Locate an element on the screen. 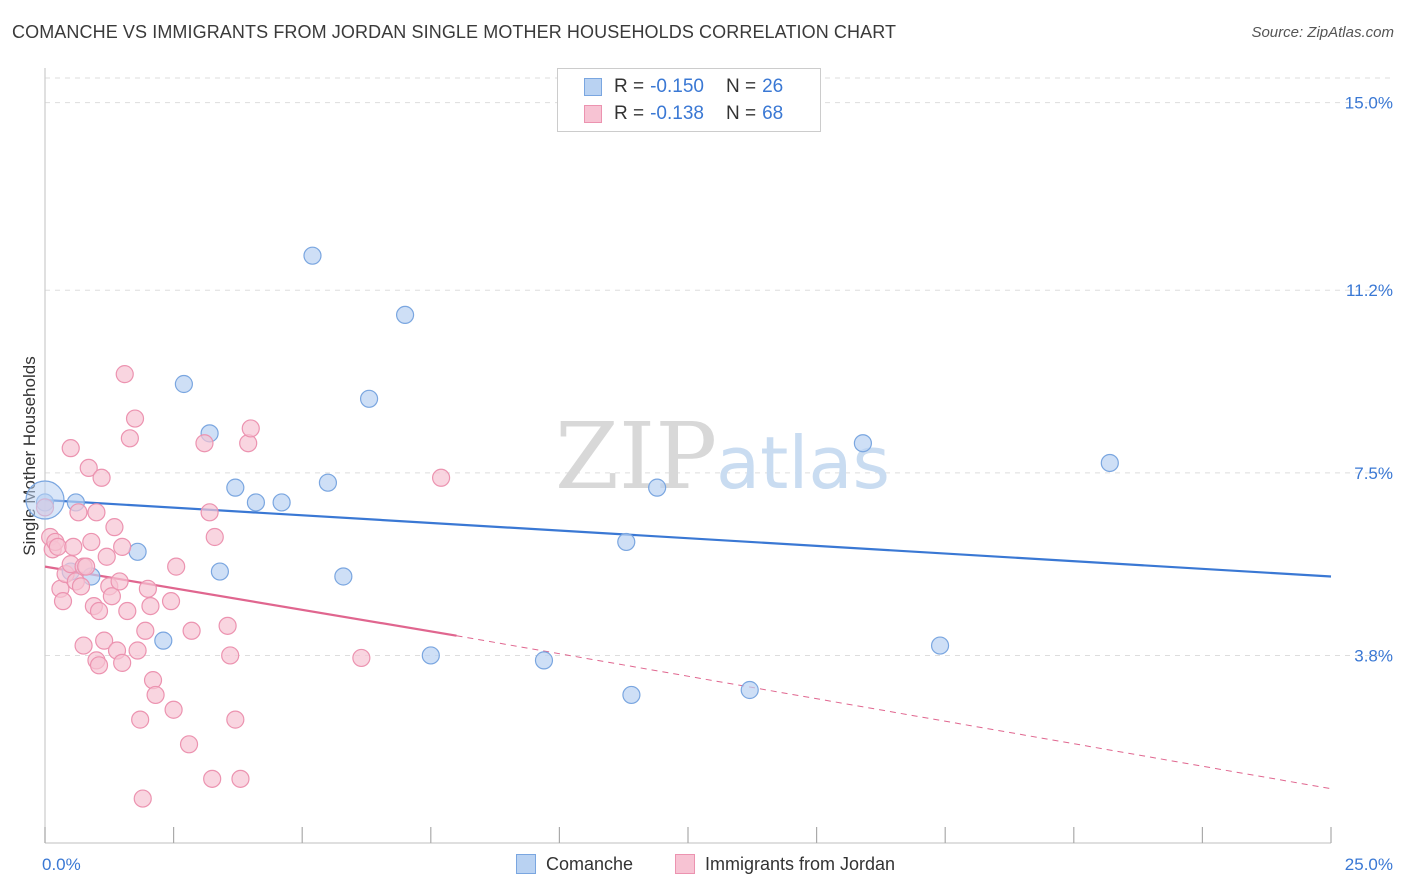 This screenshot has width=1406, height=892. watermark-zip: ZIP is located at coordinates (636, 456).